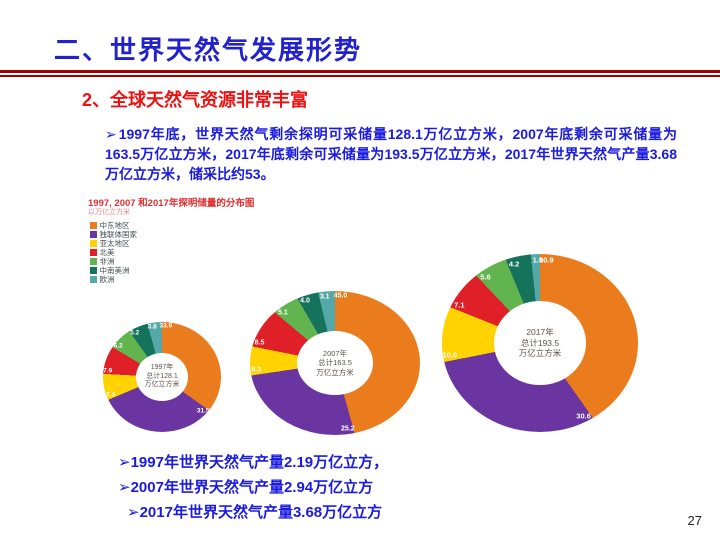 This screenshot has height=540, width=720. I want to click on divider-line-bottom, so click(360, 76).